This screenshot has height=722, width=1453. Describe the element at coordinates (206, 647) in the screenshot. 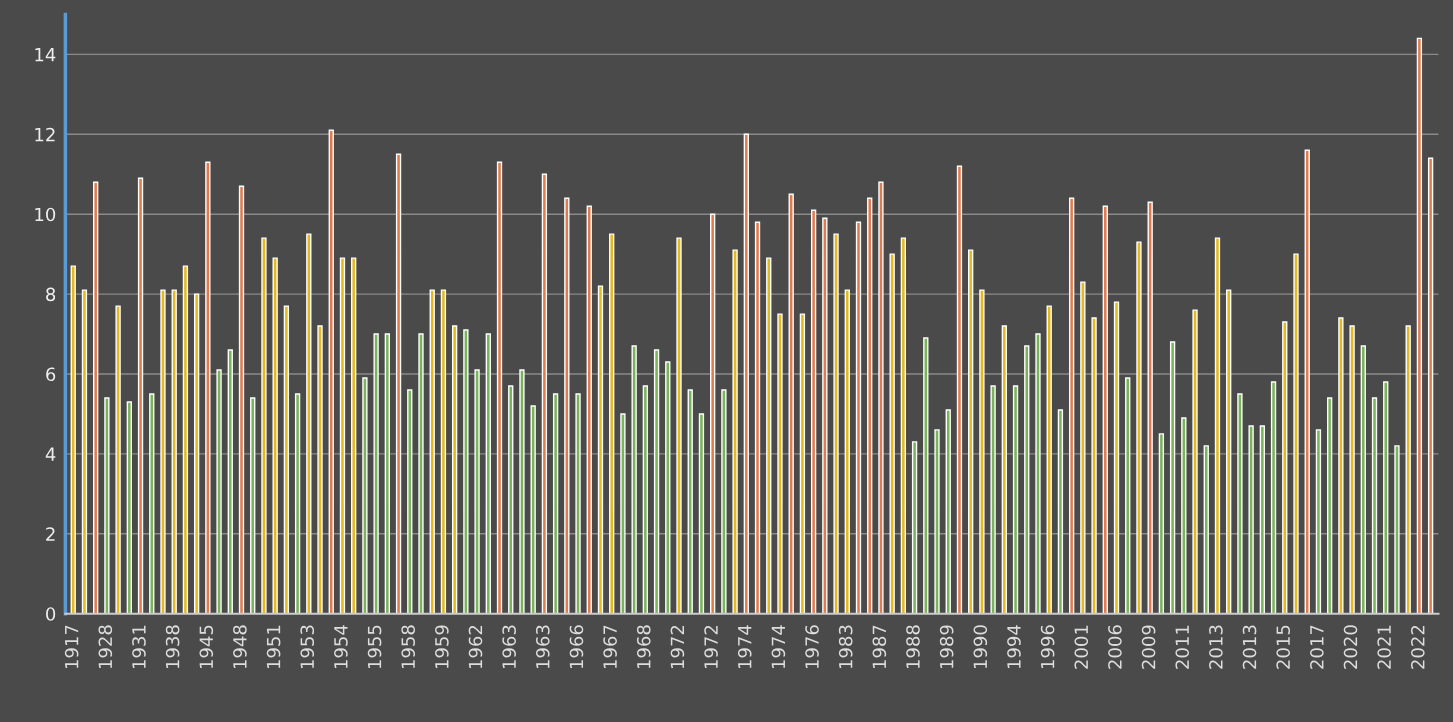

I see `x-tick-label: 1945` at that location.